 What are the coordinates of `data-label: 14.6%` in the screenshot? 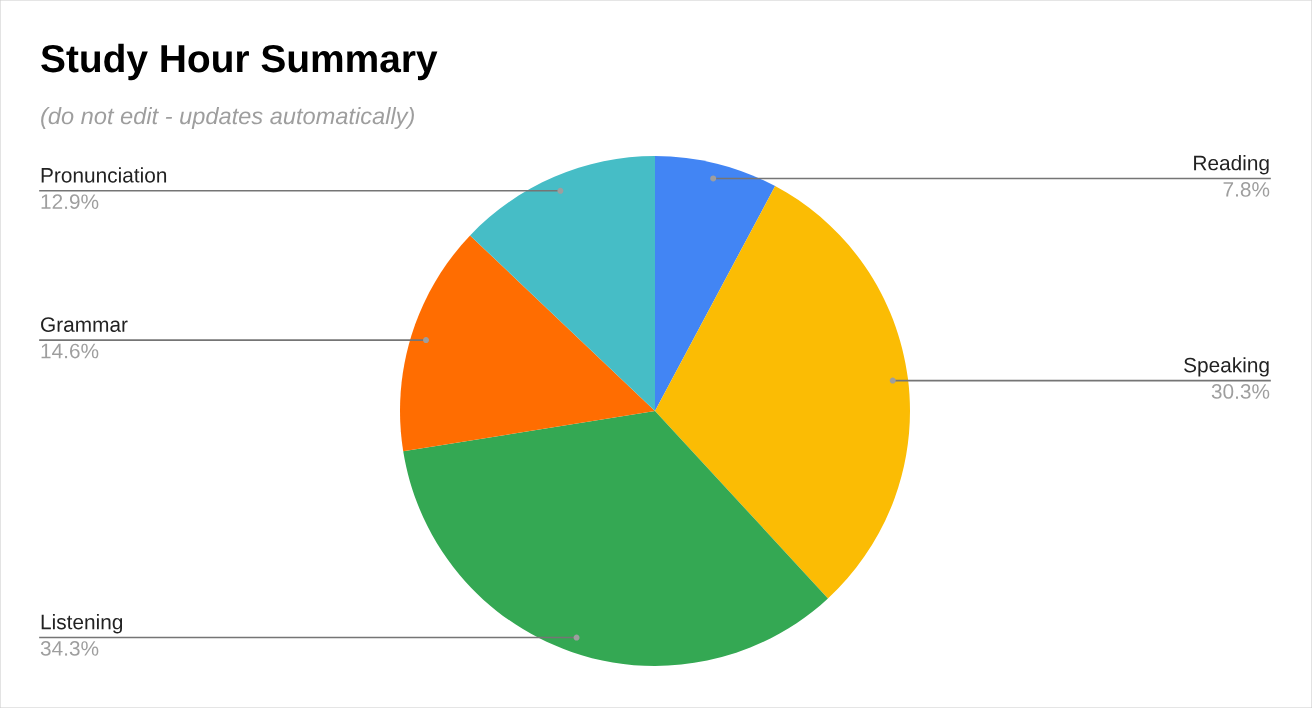 It's located at (70, 351).